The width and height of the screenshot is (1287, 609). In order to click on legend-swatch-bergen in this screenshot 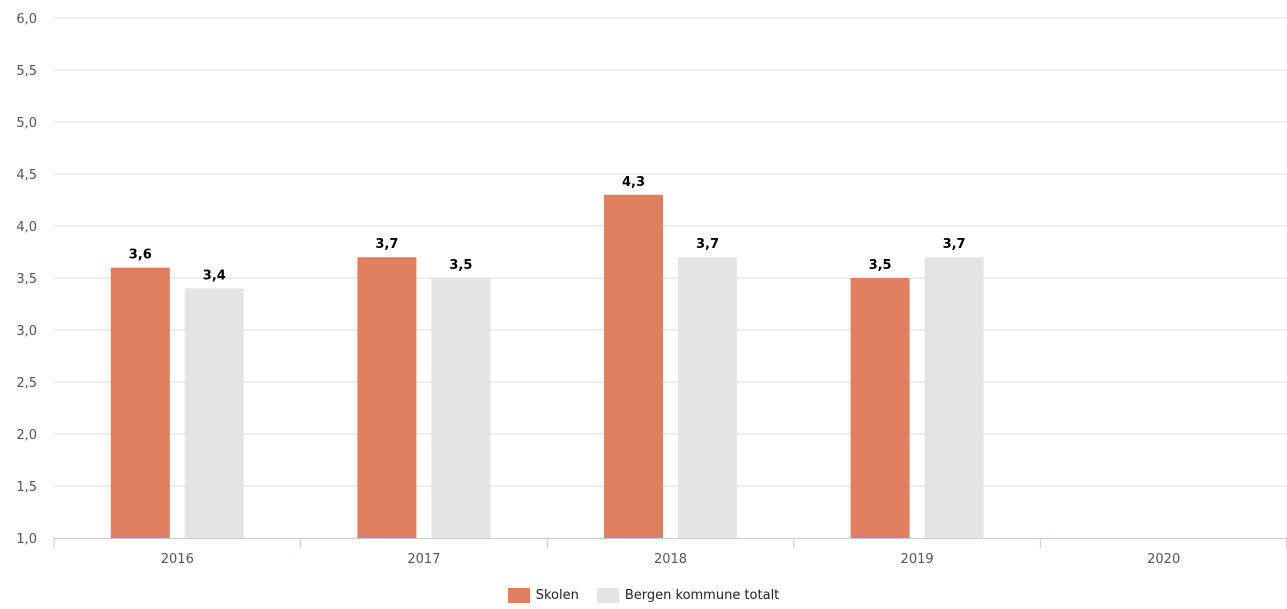, I will do `click(607, 595)`.